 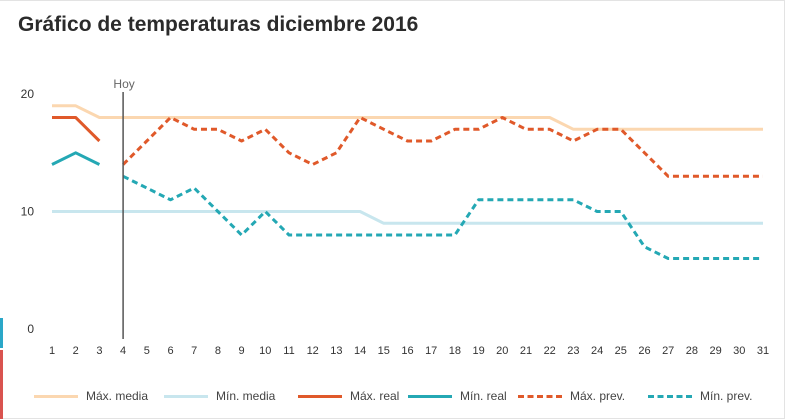 What do you see at coordinates (739, 351) in the screenshot?
I see `x-tick-label: 30` at bounding box center [739, 351].